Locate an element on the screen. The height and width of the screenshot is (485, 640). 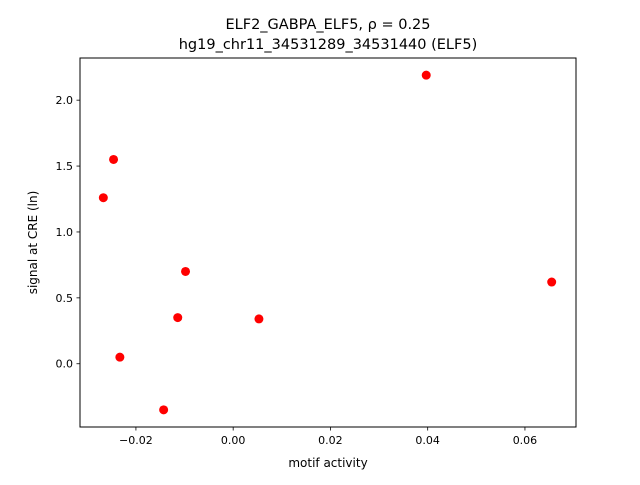
y-tick-label: 1.5 is located at coordinates (65, 166).